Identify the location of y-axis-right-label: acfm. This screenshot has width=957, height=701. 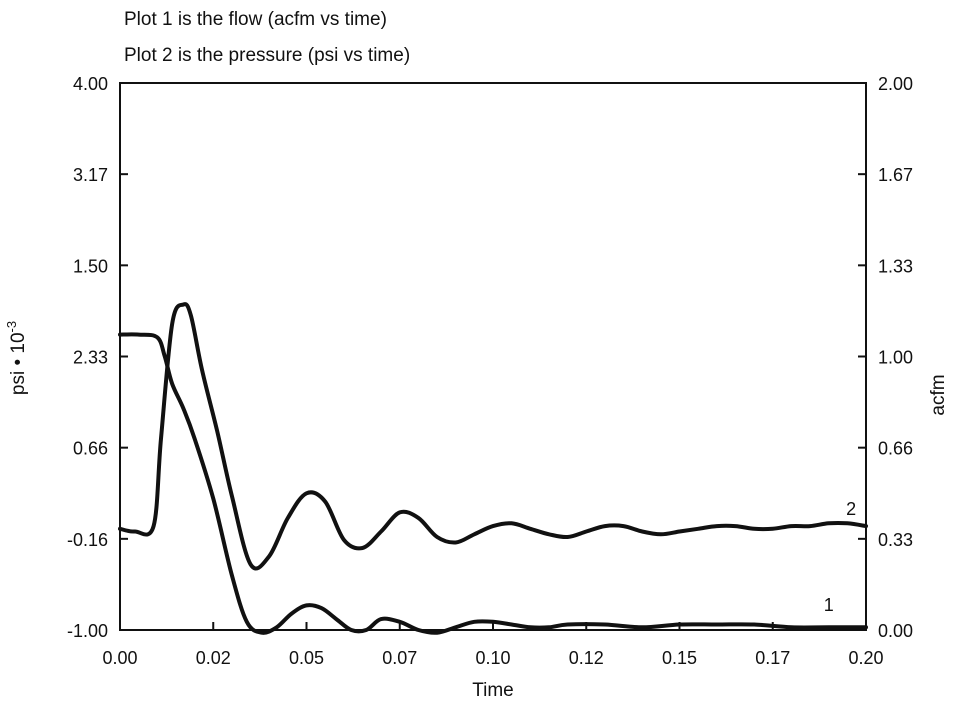
(938, 394).